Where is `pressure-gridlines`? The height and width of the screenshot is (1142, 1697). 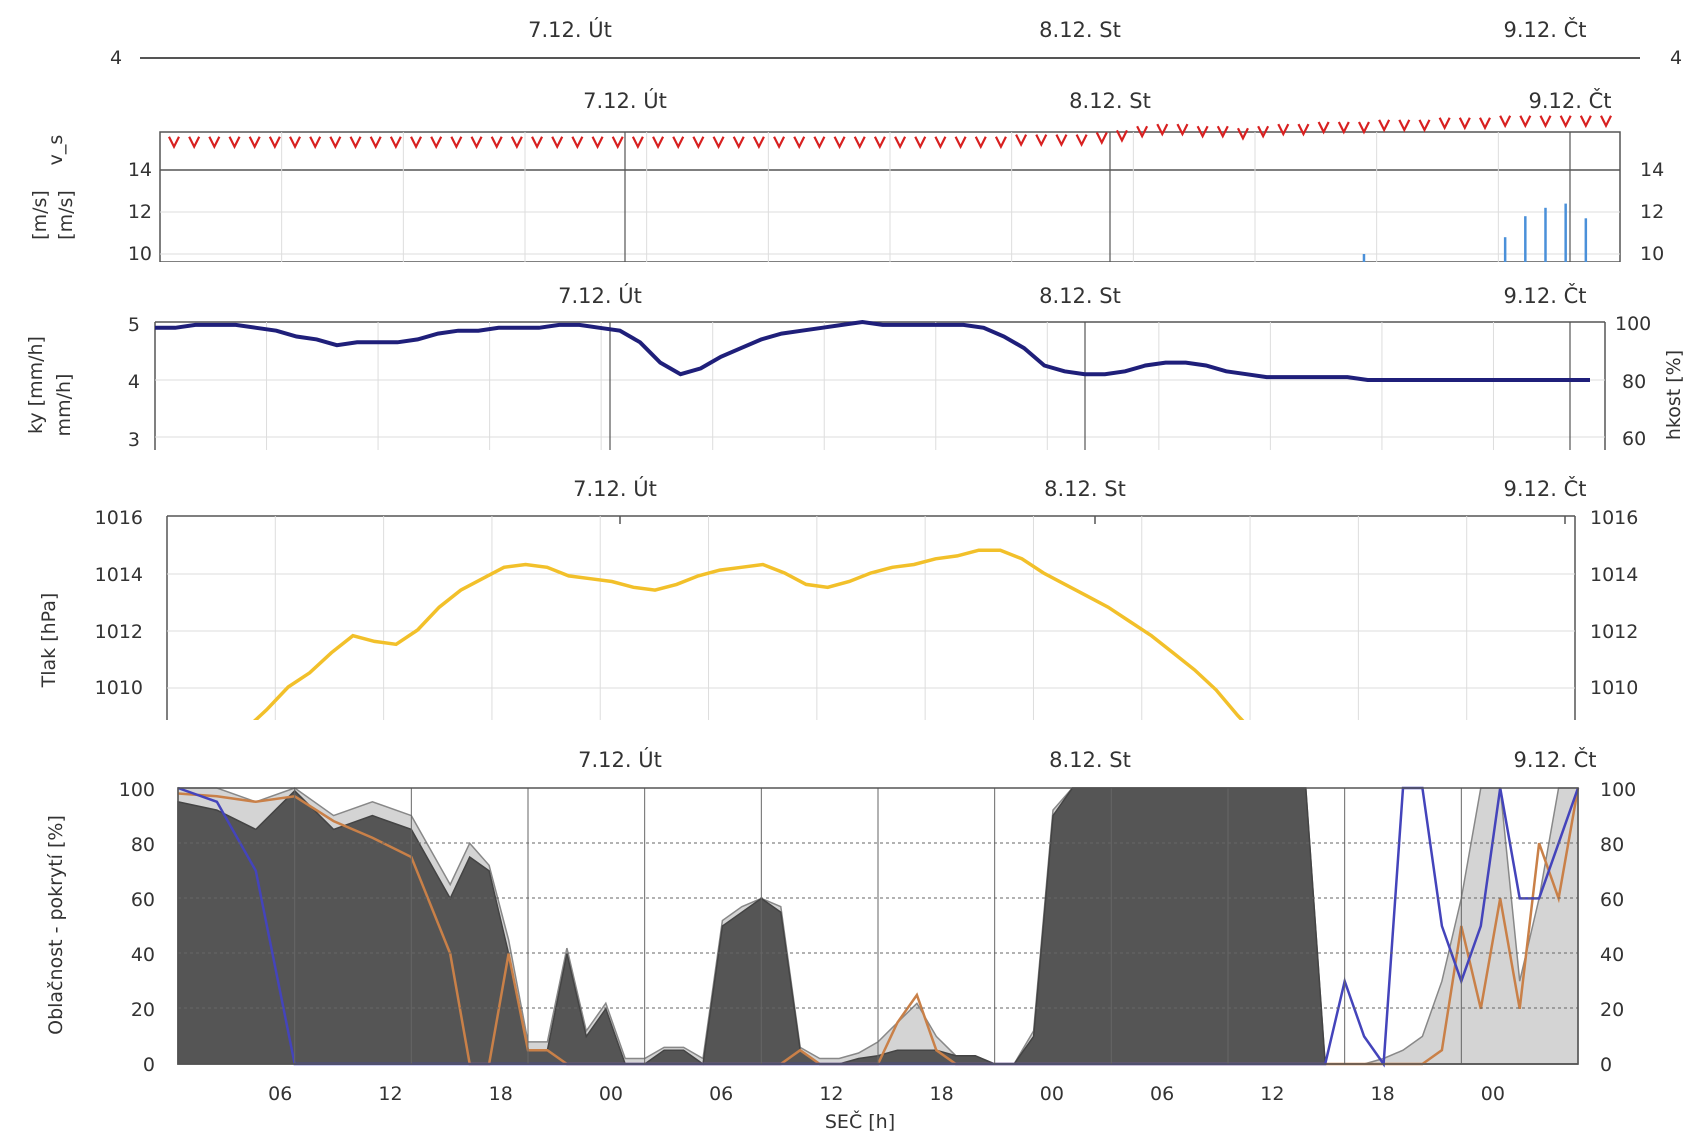
pressure-gridlines is located at coordinates (871, 618).